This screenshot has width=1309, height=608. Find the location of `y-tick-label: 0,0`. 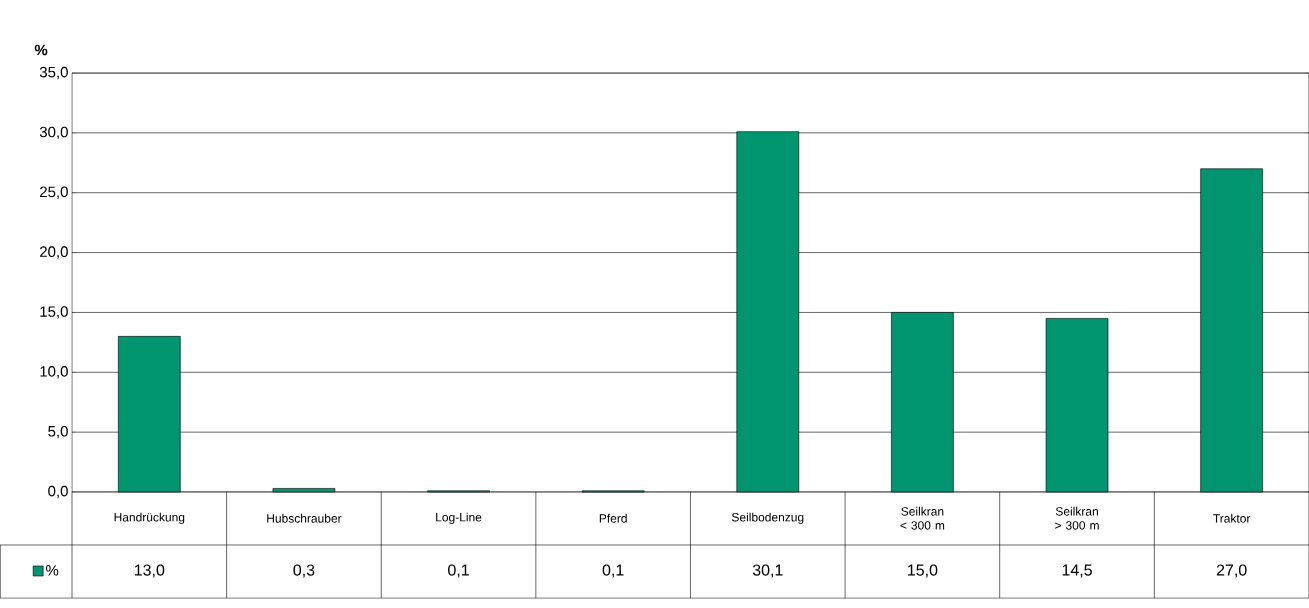

y-tick-label: 0,0 is located at coordinates (58, 492).